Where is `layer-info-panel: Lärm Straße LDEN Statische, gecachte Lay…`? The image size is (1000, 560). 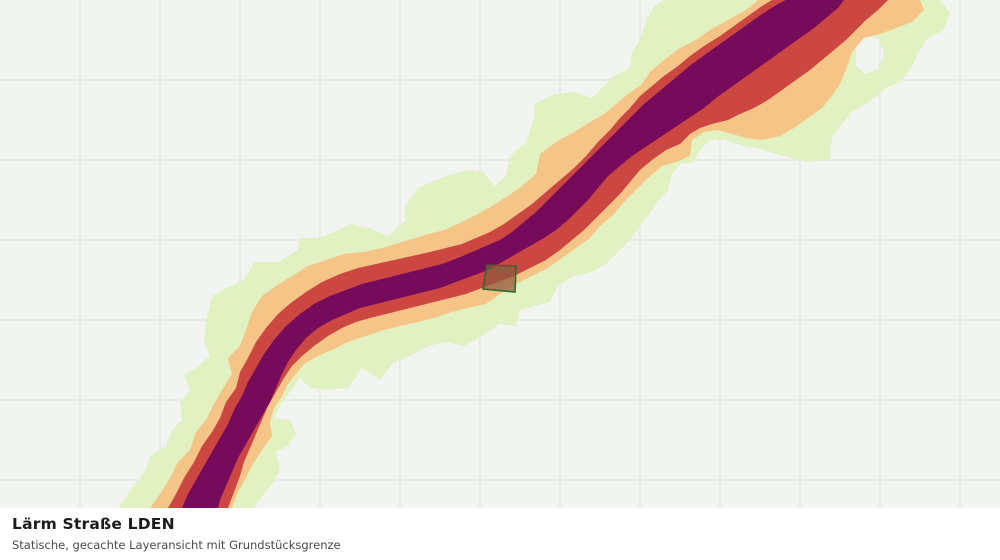
layer-info-panel: Lärm Straße LDEN Statische, gecachte Lay… is located at coordinates (500, 534).